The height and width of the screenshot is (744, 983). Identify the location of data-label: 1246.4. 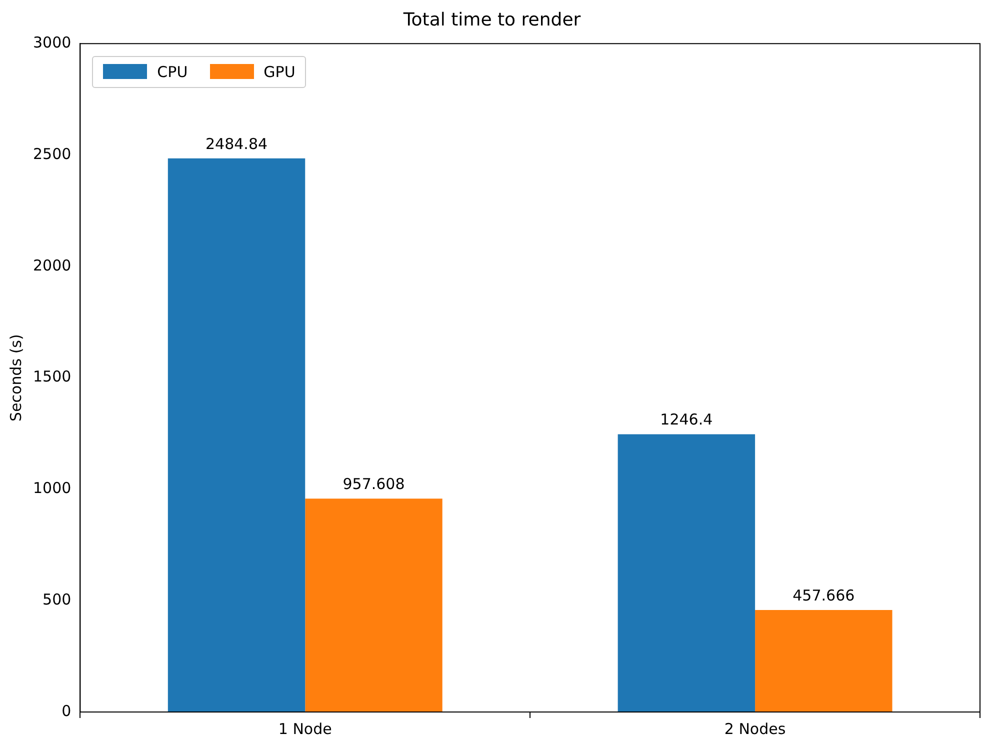
(686, 419).